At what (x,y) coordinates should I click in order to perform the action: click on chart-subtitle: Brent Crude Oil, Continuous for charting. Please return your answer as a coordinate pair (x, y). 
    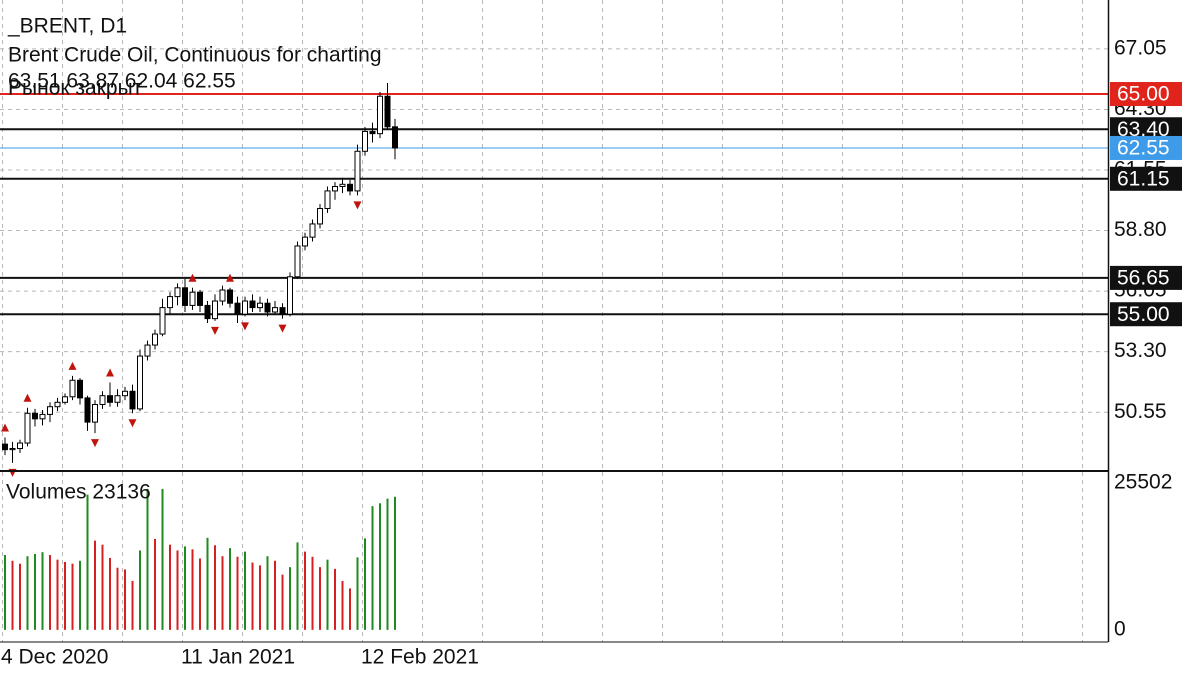
    Looking at the image, I should click on (195, 55).